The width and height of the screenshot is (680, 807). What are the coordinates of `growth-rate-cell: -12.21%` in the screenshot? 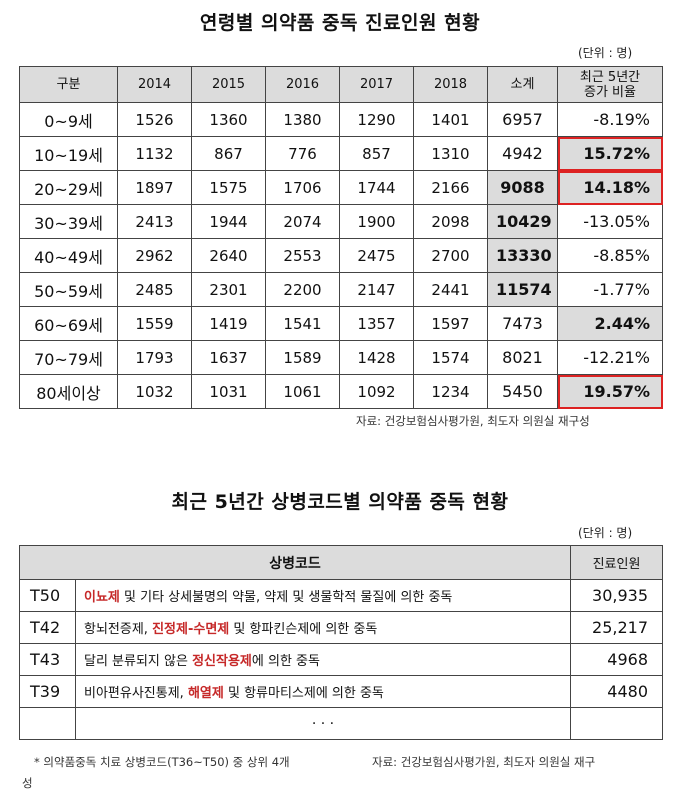 It's located at (610, 357).